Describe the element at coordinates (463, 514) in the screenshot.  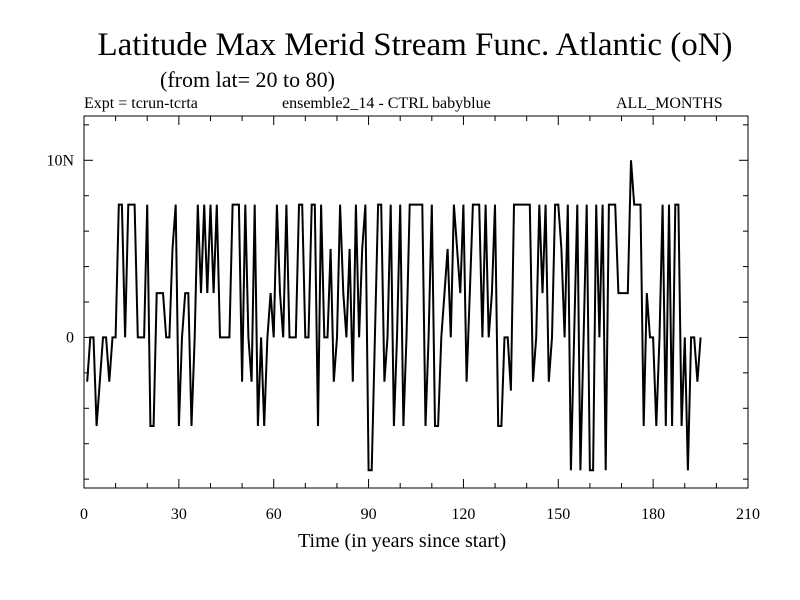
I see `x-tick-label: 120` at that location.